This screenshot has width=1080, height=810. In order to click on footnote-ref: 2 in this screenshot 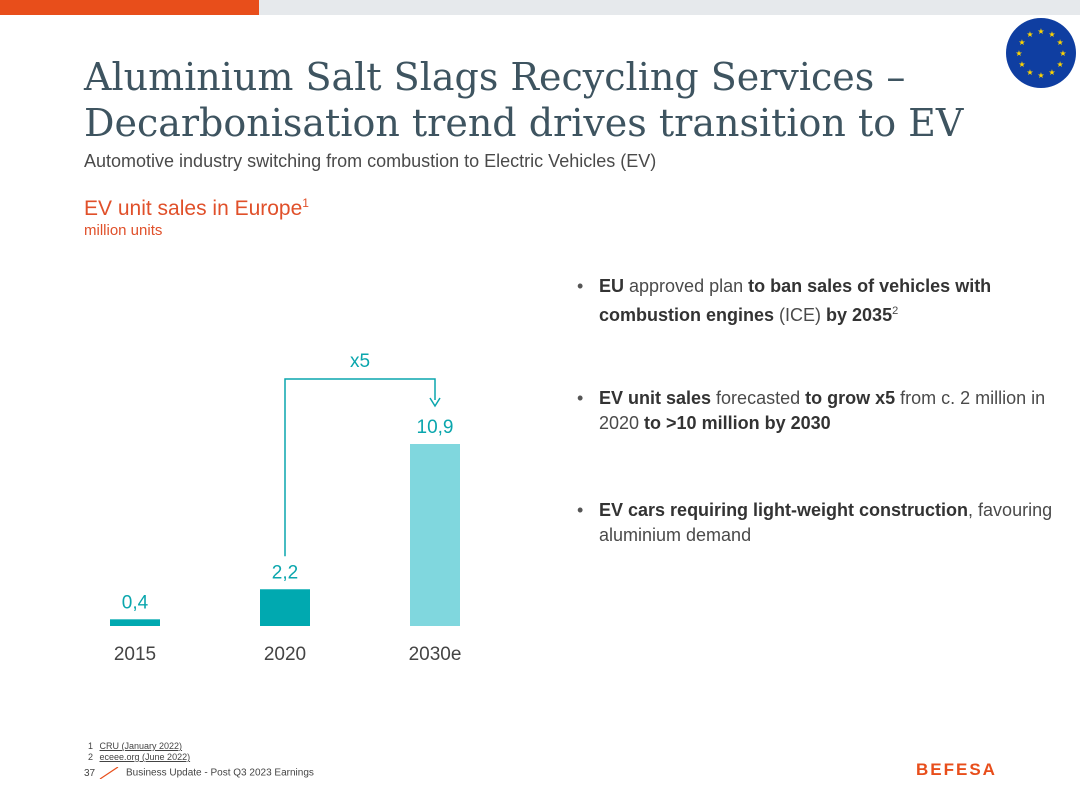, I will do `click(895, 311)`.